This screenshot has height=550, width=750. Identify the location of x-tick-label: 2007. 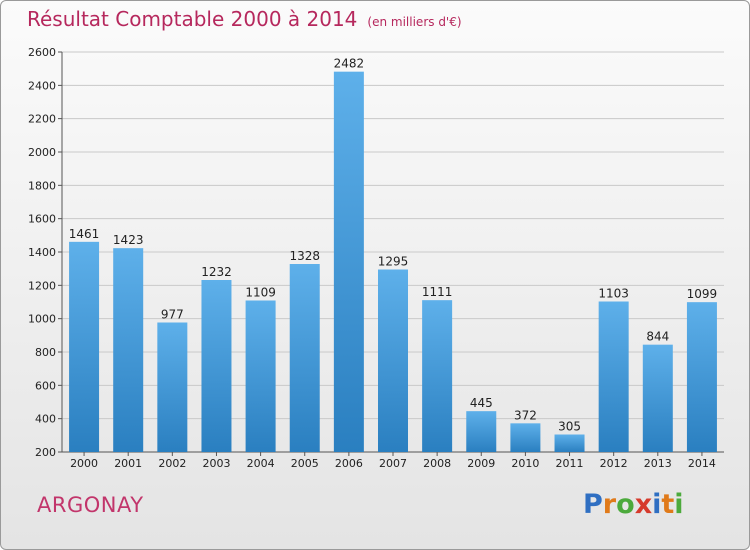
(393, 463).